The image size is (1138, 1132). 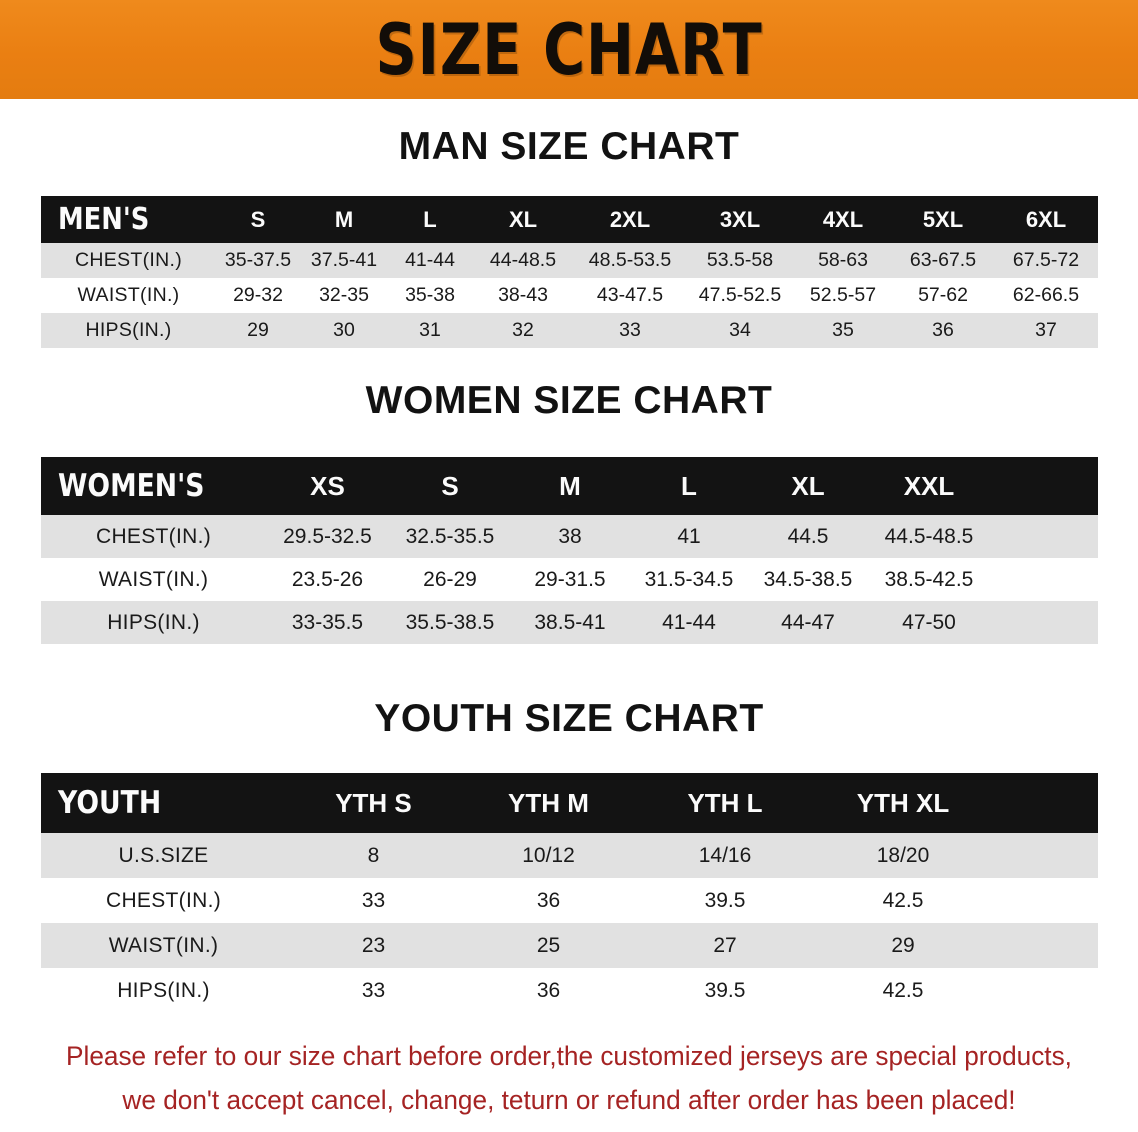 I want to click on women-cell-1-0: 23.5-26, so click(x=327, y=579).